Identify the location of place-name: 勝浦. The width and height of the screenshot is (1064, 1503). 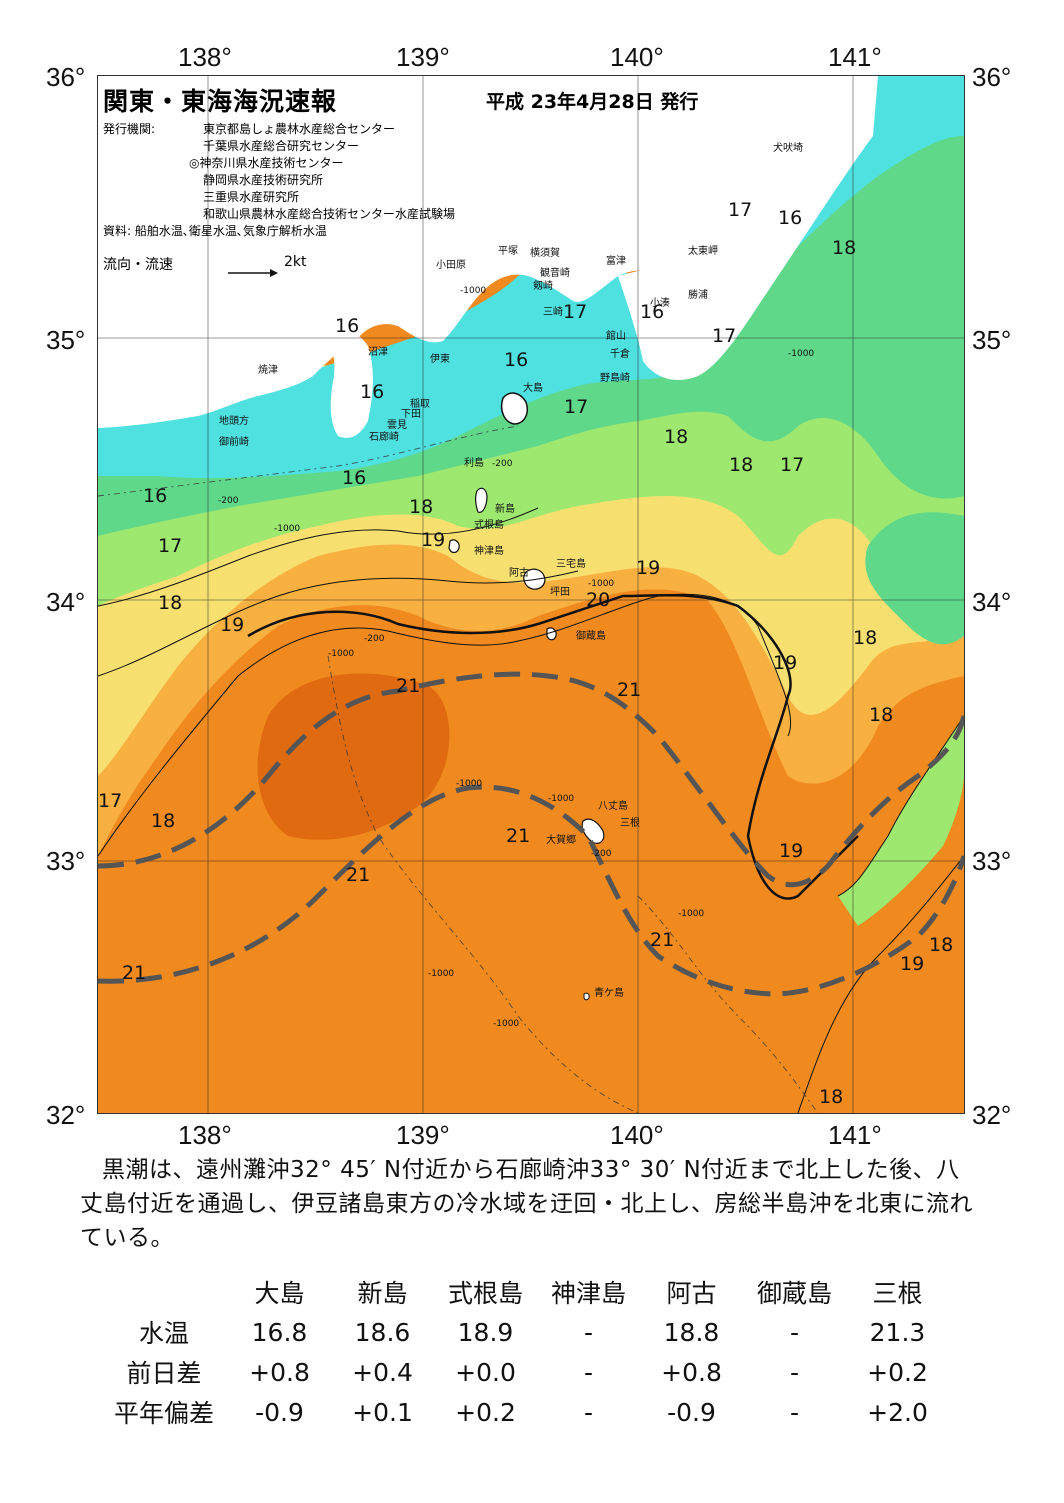
(698, 294).